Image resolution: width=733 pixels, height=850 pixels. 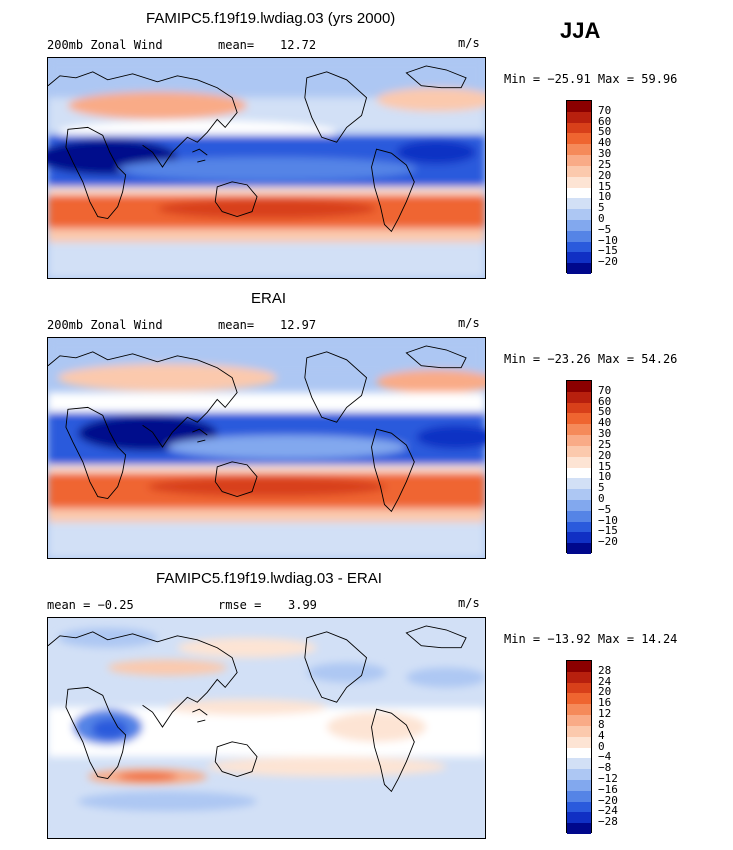 I want to click on panel-3-colorbar-tick-label: −12, so click(x=608, y=778).